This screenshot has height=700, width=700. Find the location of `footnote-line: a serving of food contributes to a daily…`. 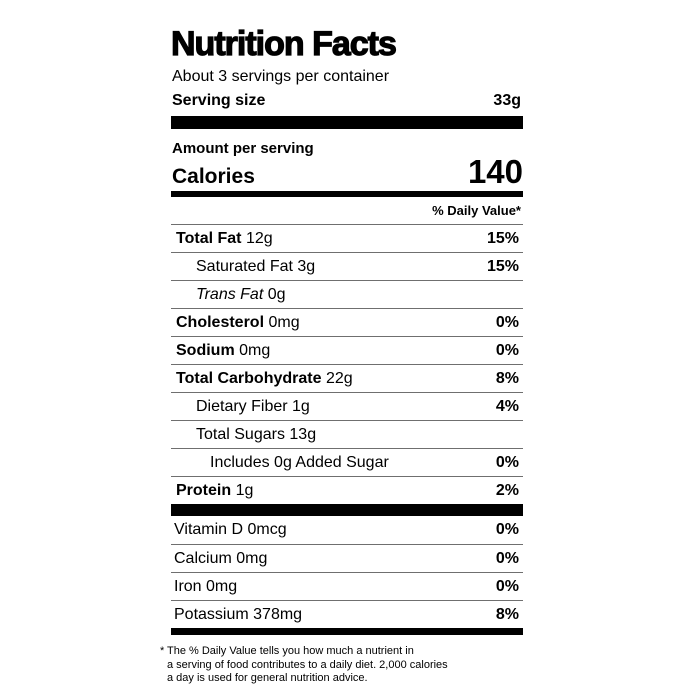

footnote-line: a serving of food contributes to a daily… is located at coordinates (307, 664).